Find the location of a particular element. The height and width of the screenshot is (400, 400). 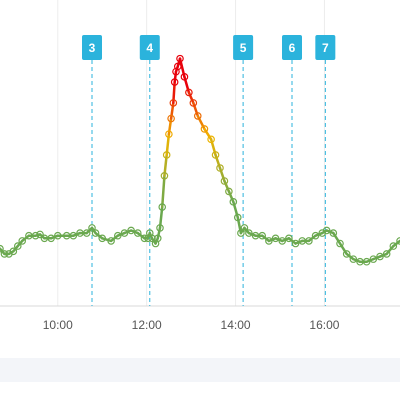

x-tick-label: 16:00 is located at coordinates (324, 325).